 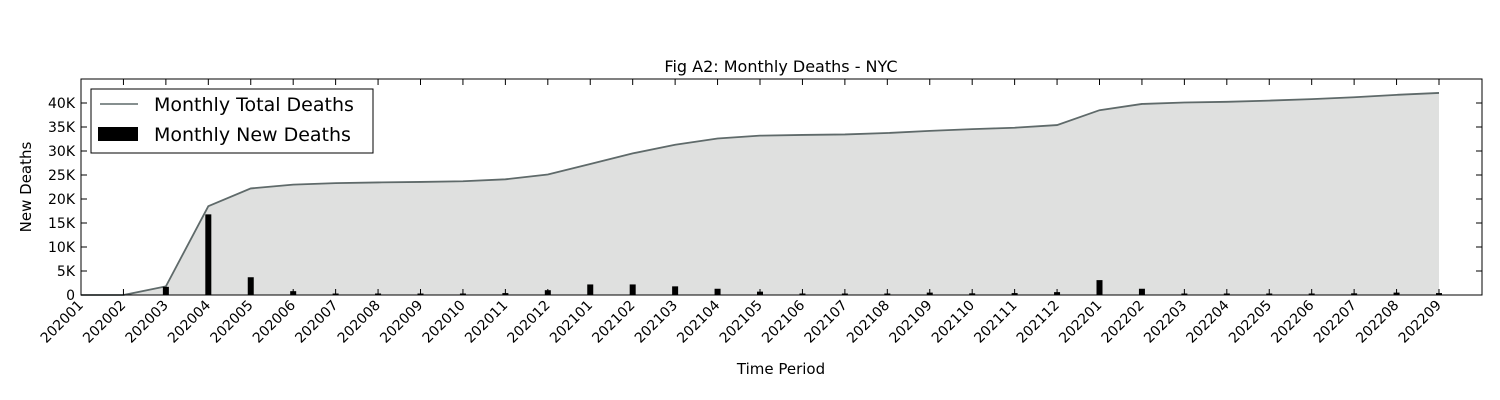 I want to click on x-tick-label: 202201, so click(x=1080, y=322).